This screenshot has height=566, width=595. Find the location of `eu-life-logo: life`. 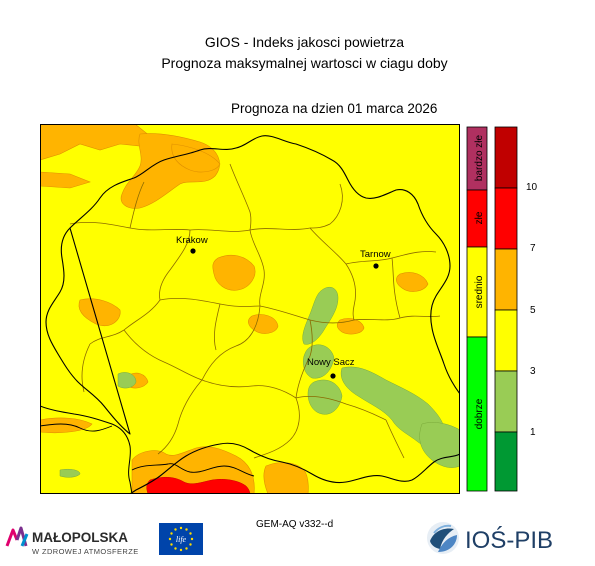

eu-life-logo: life is located at coordinates (181, 539).